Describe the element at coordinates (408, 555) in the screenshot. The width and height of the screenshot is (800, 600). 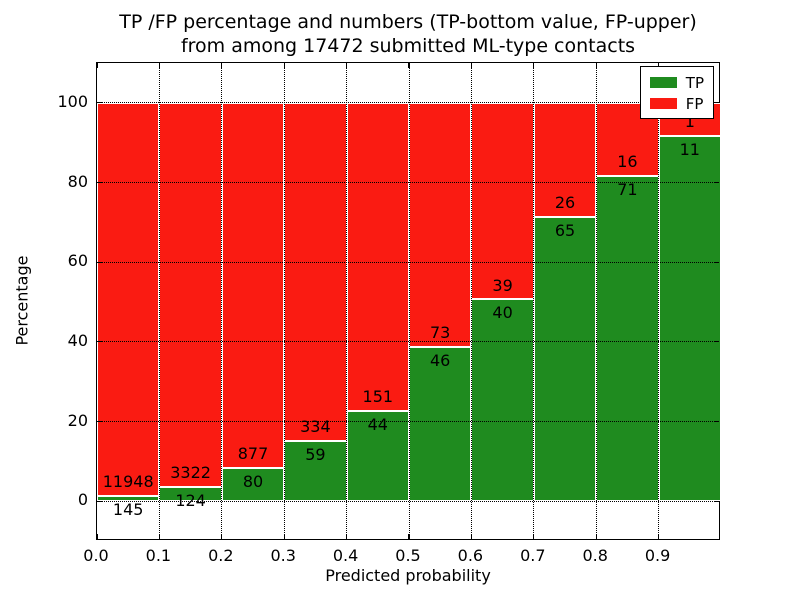
I see `x-tick-label: 0.5` at that location.